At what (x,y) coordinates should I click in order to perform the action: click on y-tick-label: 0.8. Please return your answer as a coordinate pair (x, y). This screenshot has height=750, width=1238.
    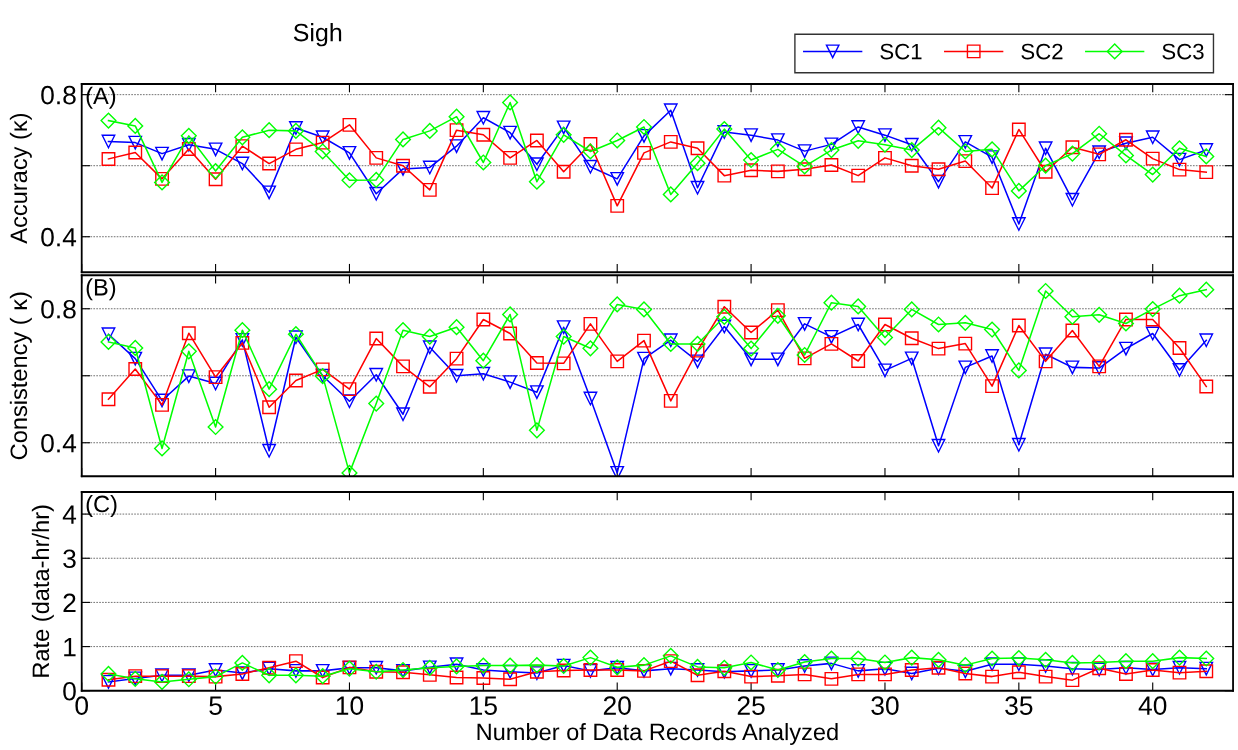
    Looking at the image, I should click on (58, 95).